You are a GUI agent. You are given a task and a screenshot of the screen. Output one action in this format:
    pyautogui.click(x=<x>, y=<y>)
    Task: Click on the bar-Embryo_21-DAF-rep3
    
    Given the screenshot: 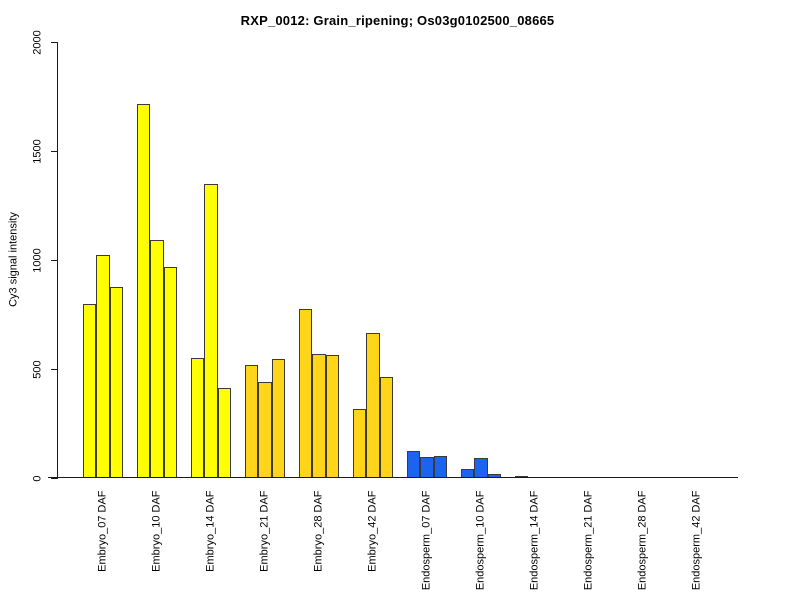 What is the action you would take?
    pyautogui.click(x=278, y=418)
    